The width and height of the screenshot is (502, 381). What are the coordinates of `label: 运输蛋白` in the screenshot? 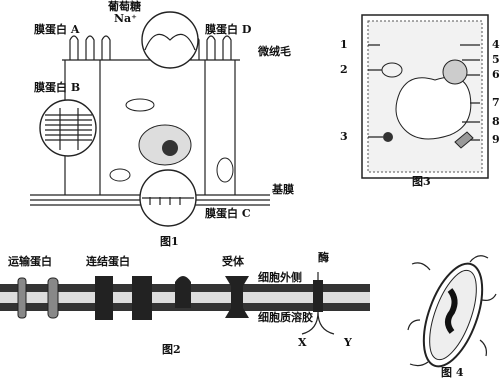 It's located at (30, 261).